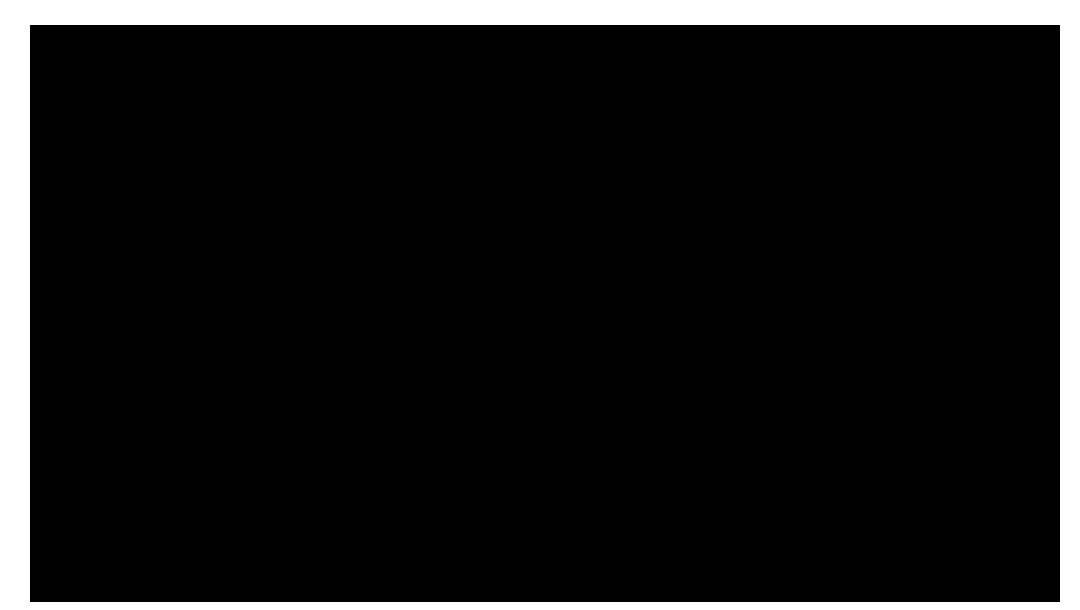 The image size is (1080, 610). I want to click on chart-title, so click(540, 13).